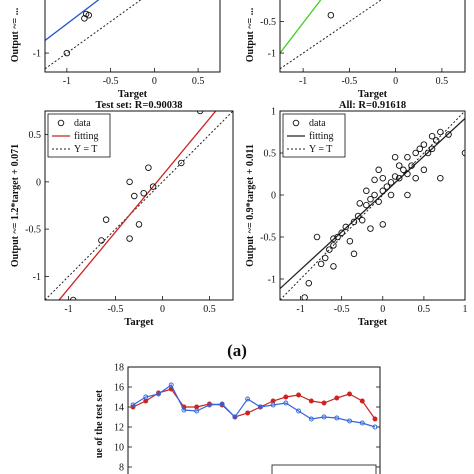 Image resolution: width=474 pixels, height=474 pixels. Describe the element at coordinates (61, 123) in the screenshot. I see `legend-marker-data` at that location.